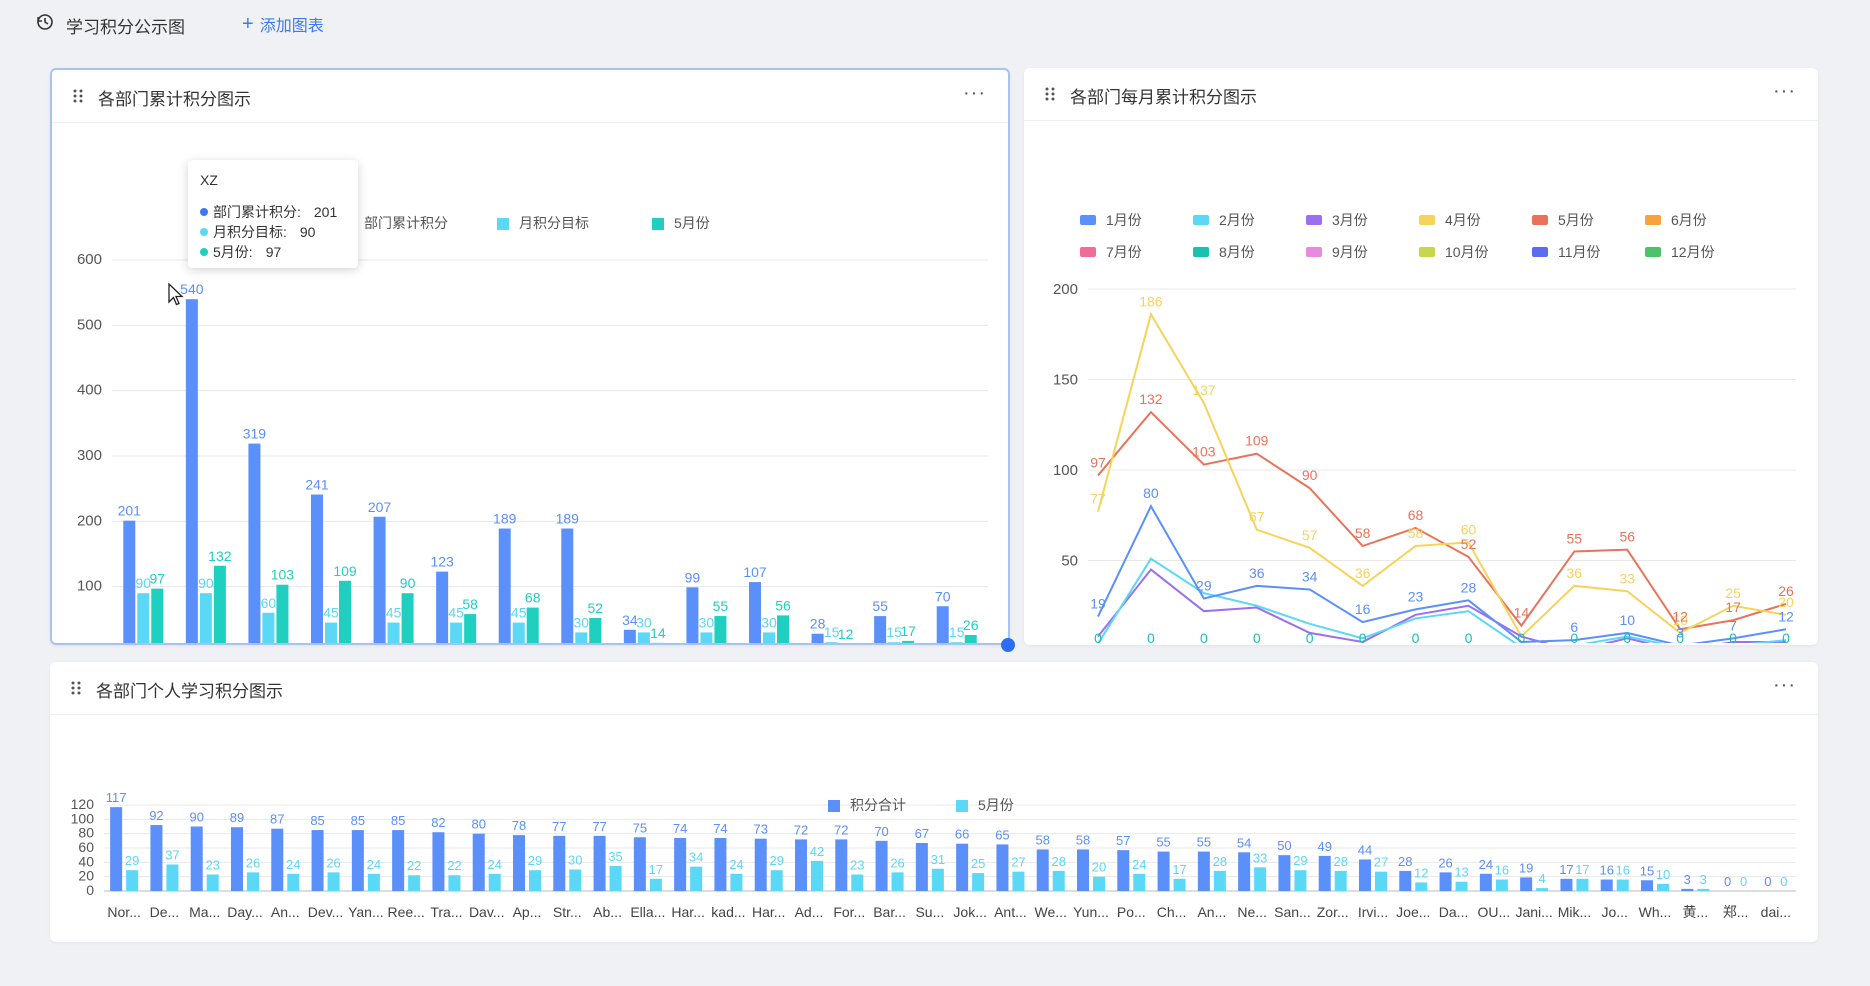 Image resolution: width=1870 pixels, height=986 pixels. Describe the element at coordinates (1237, 252) in the screenshot. I see `legend-label: 8月份` at that location.